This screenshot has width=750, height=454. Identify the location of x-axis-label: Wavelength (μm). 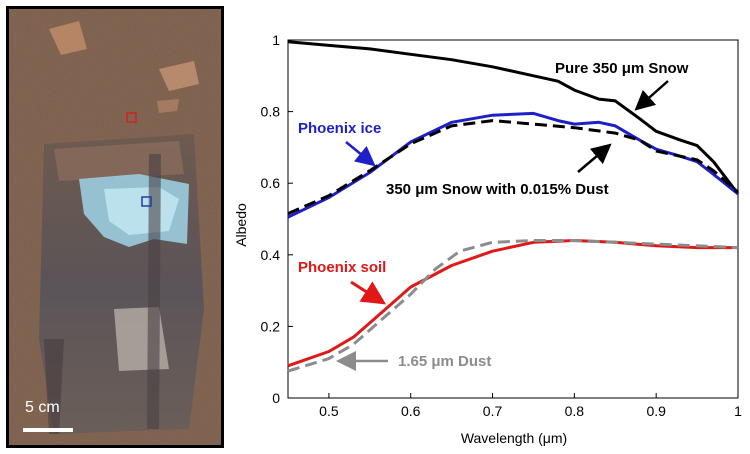
(514, 438).